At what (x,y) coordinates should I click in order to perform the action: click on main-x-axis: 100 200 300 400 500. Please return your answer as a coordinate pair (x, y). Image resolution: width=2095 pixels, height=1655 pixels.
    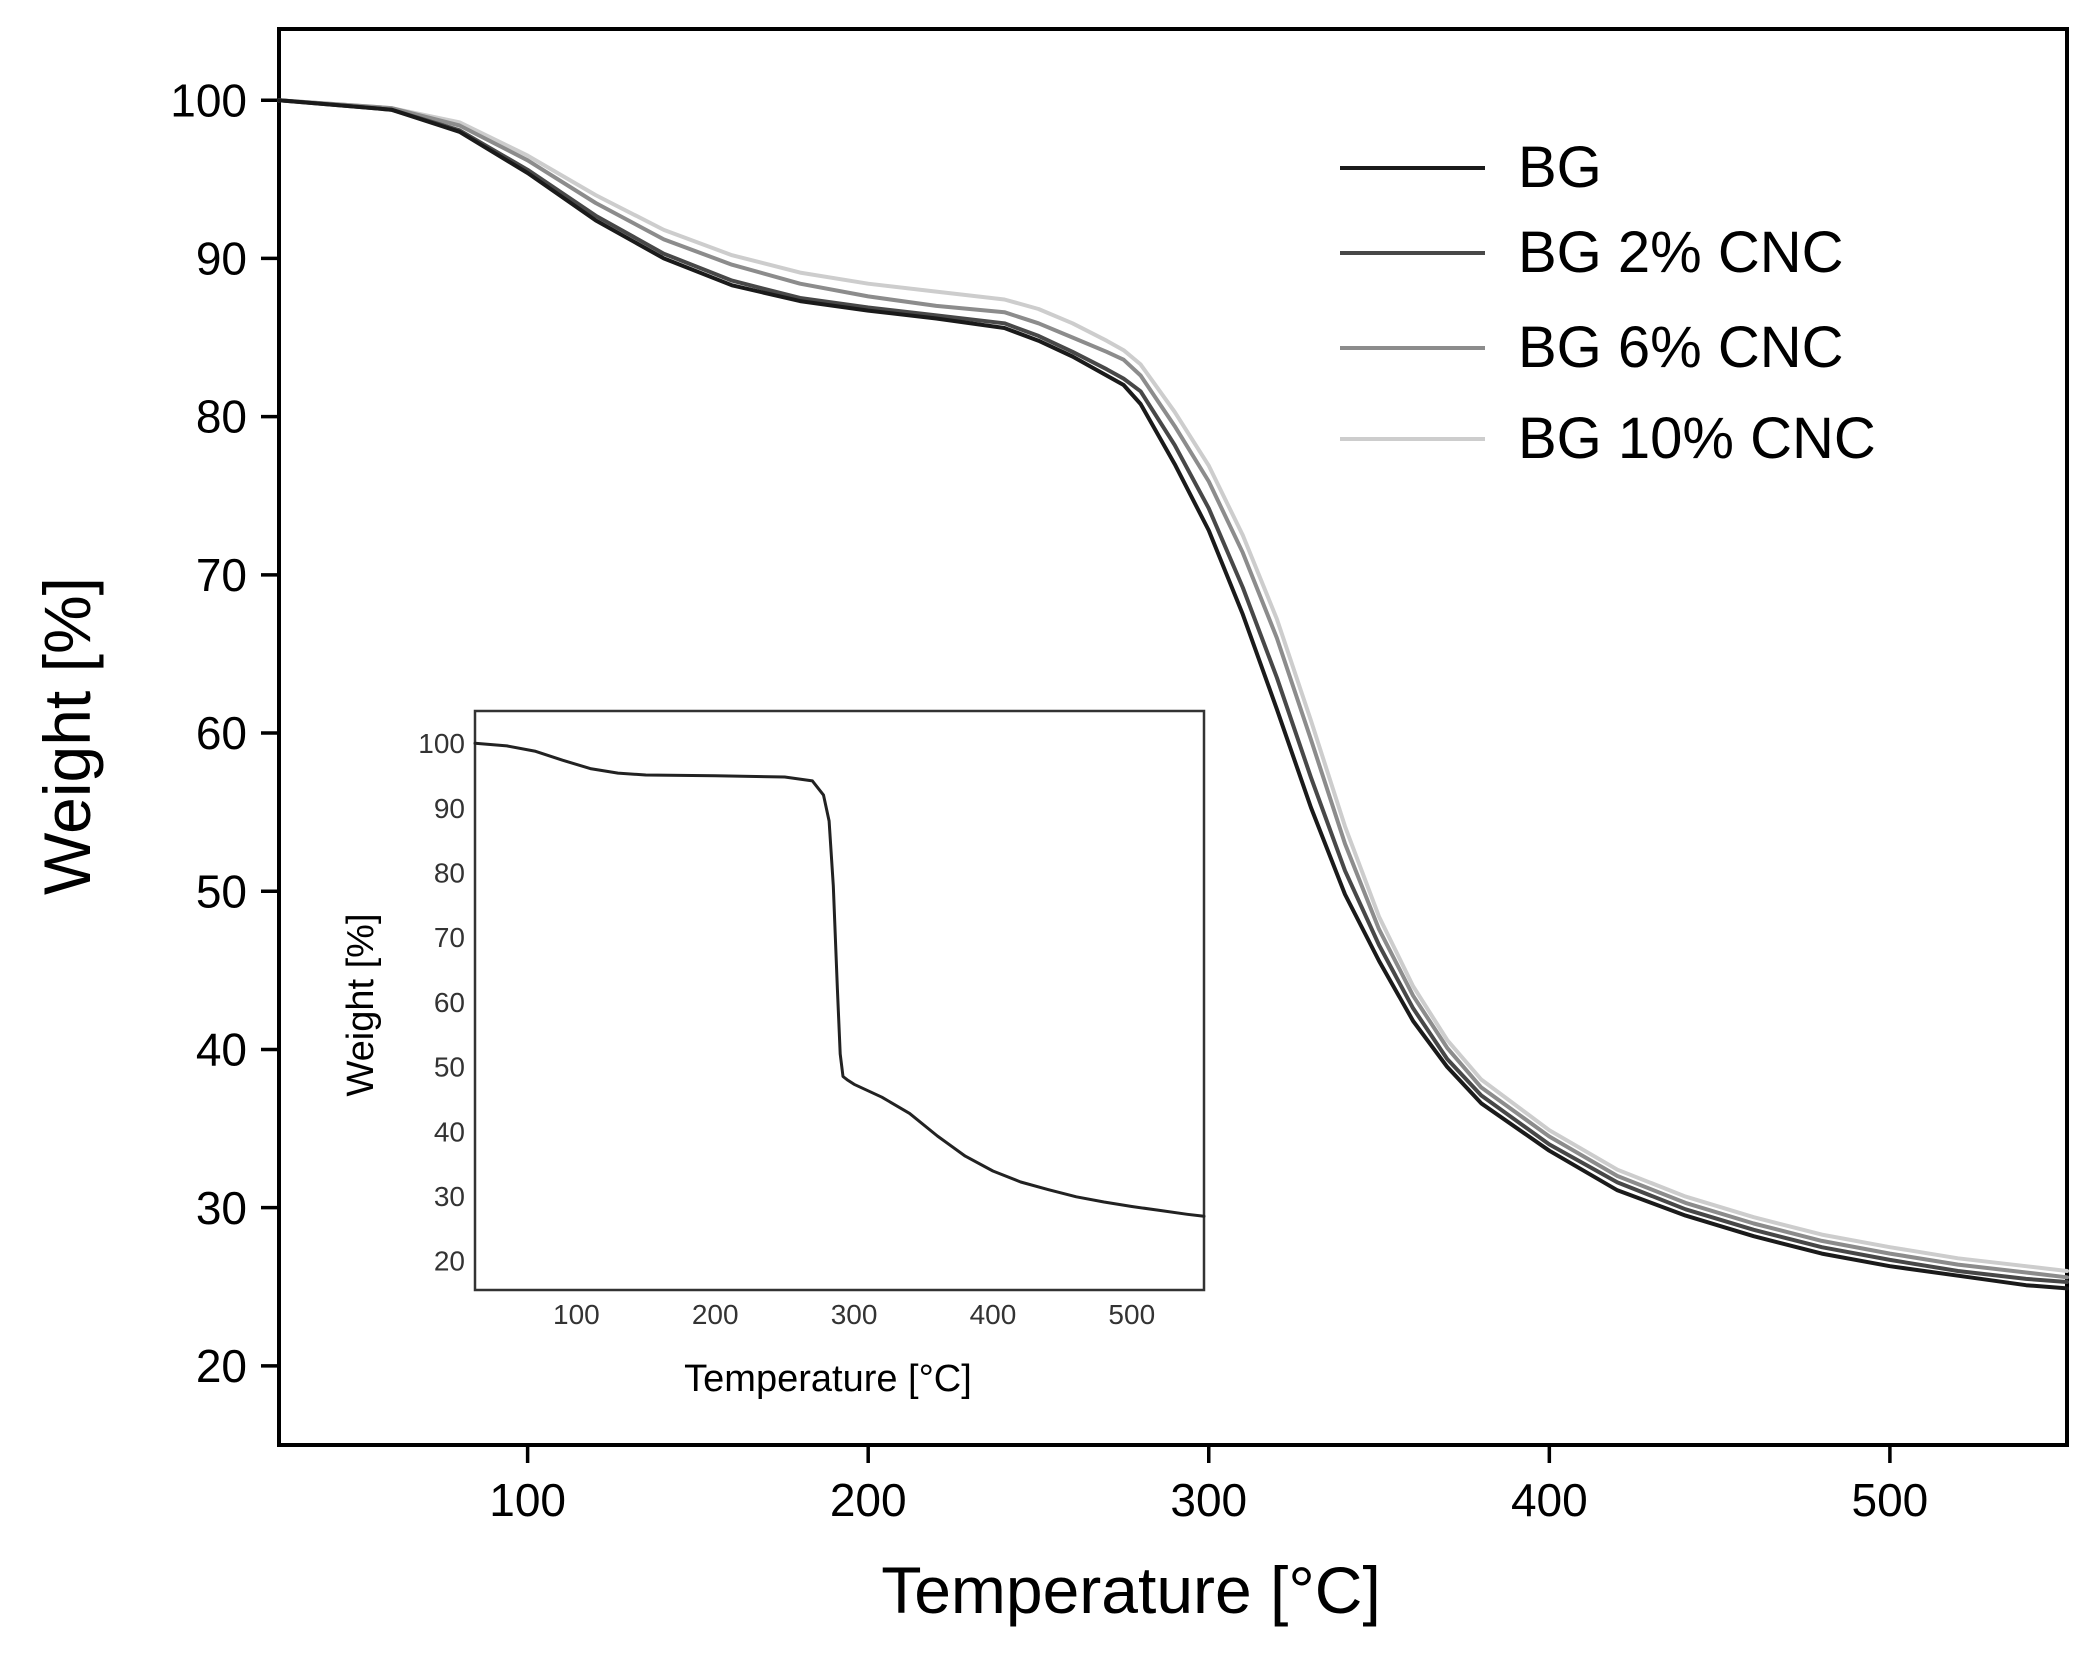
    Looking at the image, I should click on (1208, 1485).